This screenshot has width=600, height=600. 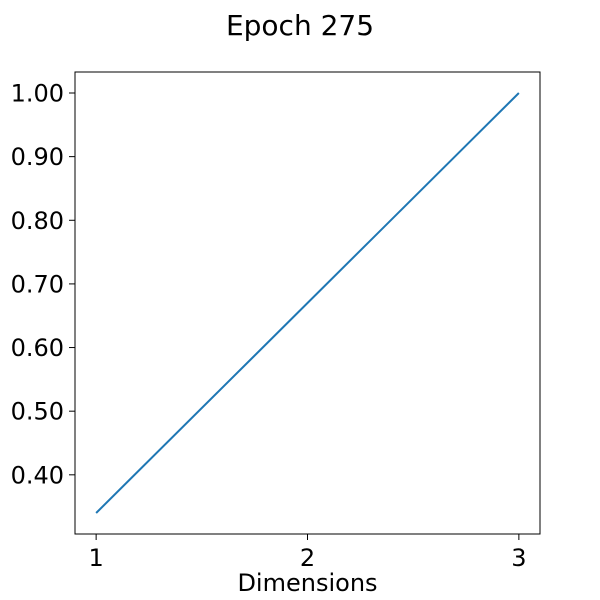 What do you see at coordinates (307, 558) in the screenshot?
I see `x-tick-label: 2` at bounding box center [307, 558].